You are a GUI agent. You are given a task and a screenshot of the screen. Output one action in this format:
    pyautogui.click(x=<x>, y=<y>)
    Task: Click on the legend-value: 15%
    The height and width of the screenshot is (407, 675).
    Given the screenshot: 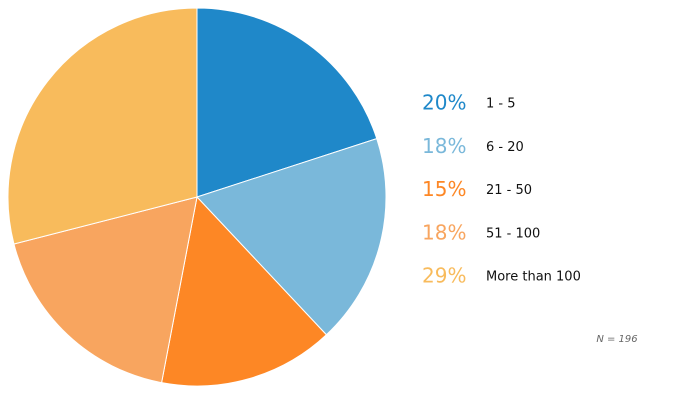 What is the action you would take?
    pyautogui.click(x=444, y=189)
    